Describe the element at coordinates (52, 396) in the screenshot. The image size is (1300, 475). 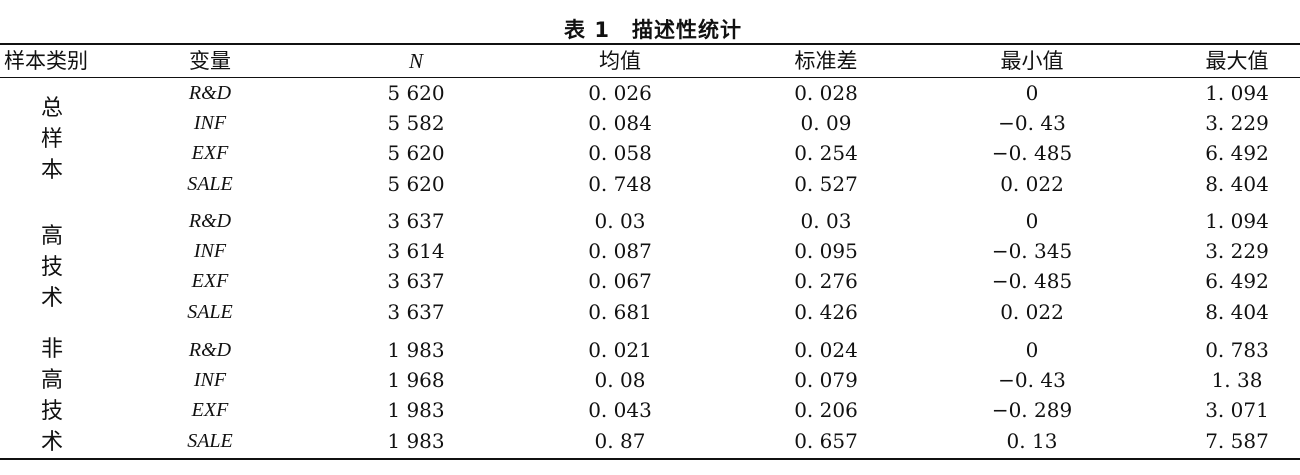
I see `group-label: 非高技术` at that location.